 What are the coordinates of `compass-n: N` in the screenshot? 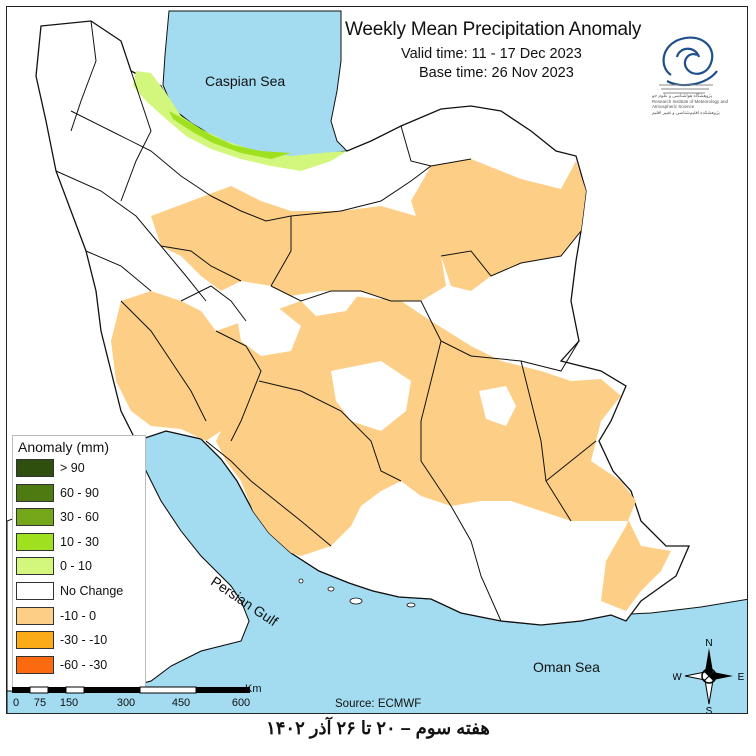 It's located at (708, 643).